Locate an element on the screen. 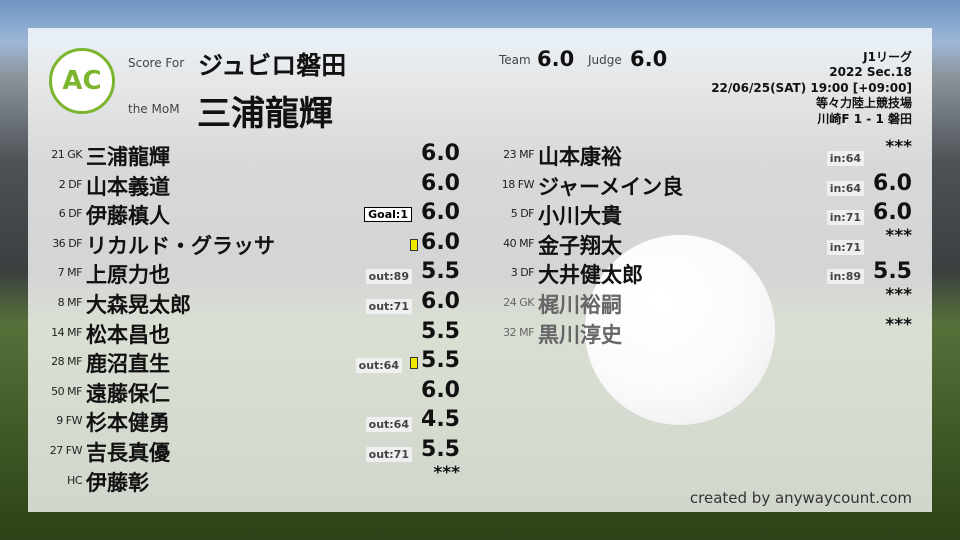  player-row: 28 MF 鹿沼直生 out:64 5.5 is located at coordinates (244, 361).